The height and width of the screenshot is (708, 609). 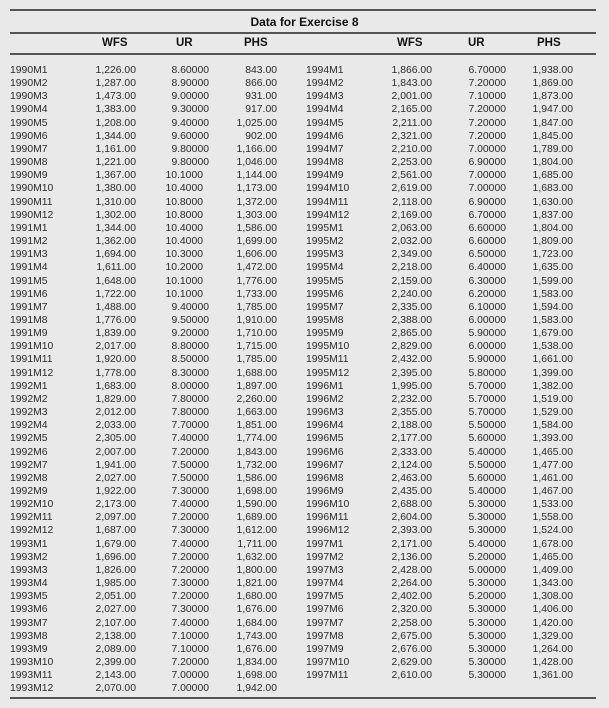 What do you see at coordinates (411, 623) in the screenshot?
I see `cell-wfs: 2,258.00` at bounding box center [411, 623].